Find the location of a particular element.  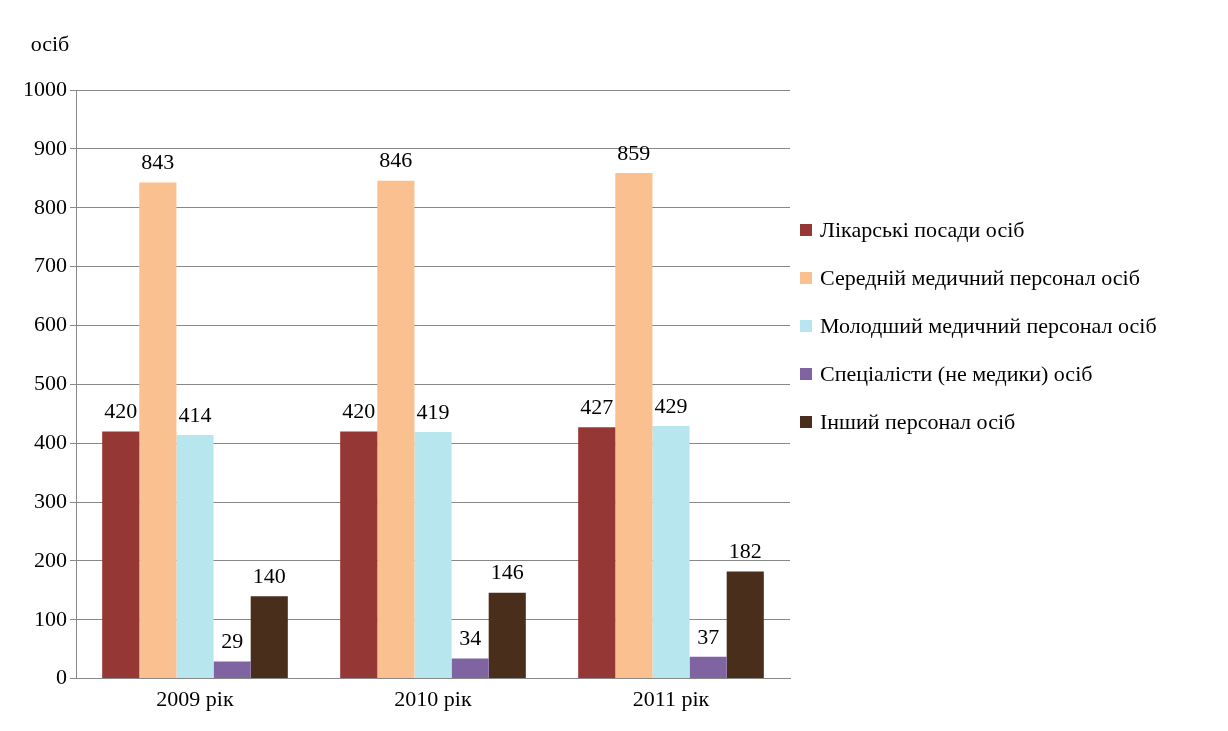

legend-label: Лікарські посади осіб is located at coordinates (922, 229).